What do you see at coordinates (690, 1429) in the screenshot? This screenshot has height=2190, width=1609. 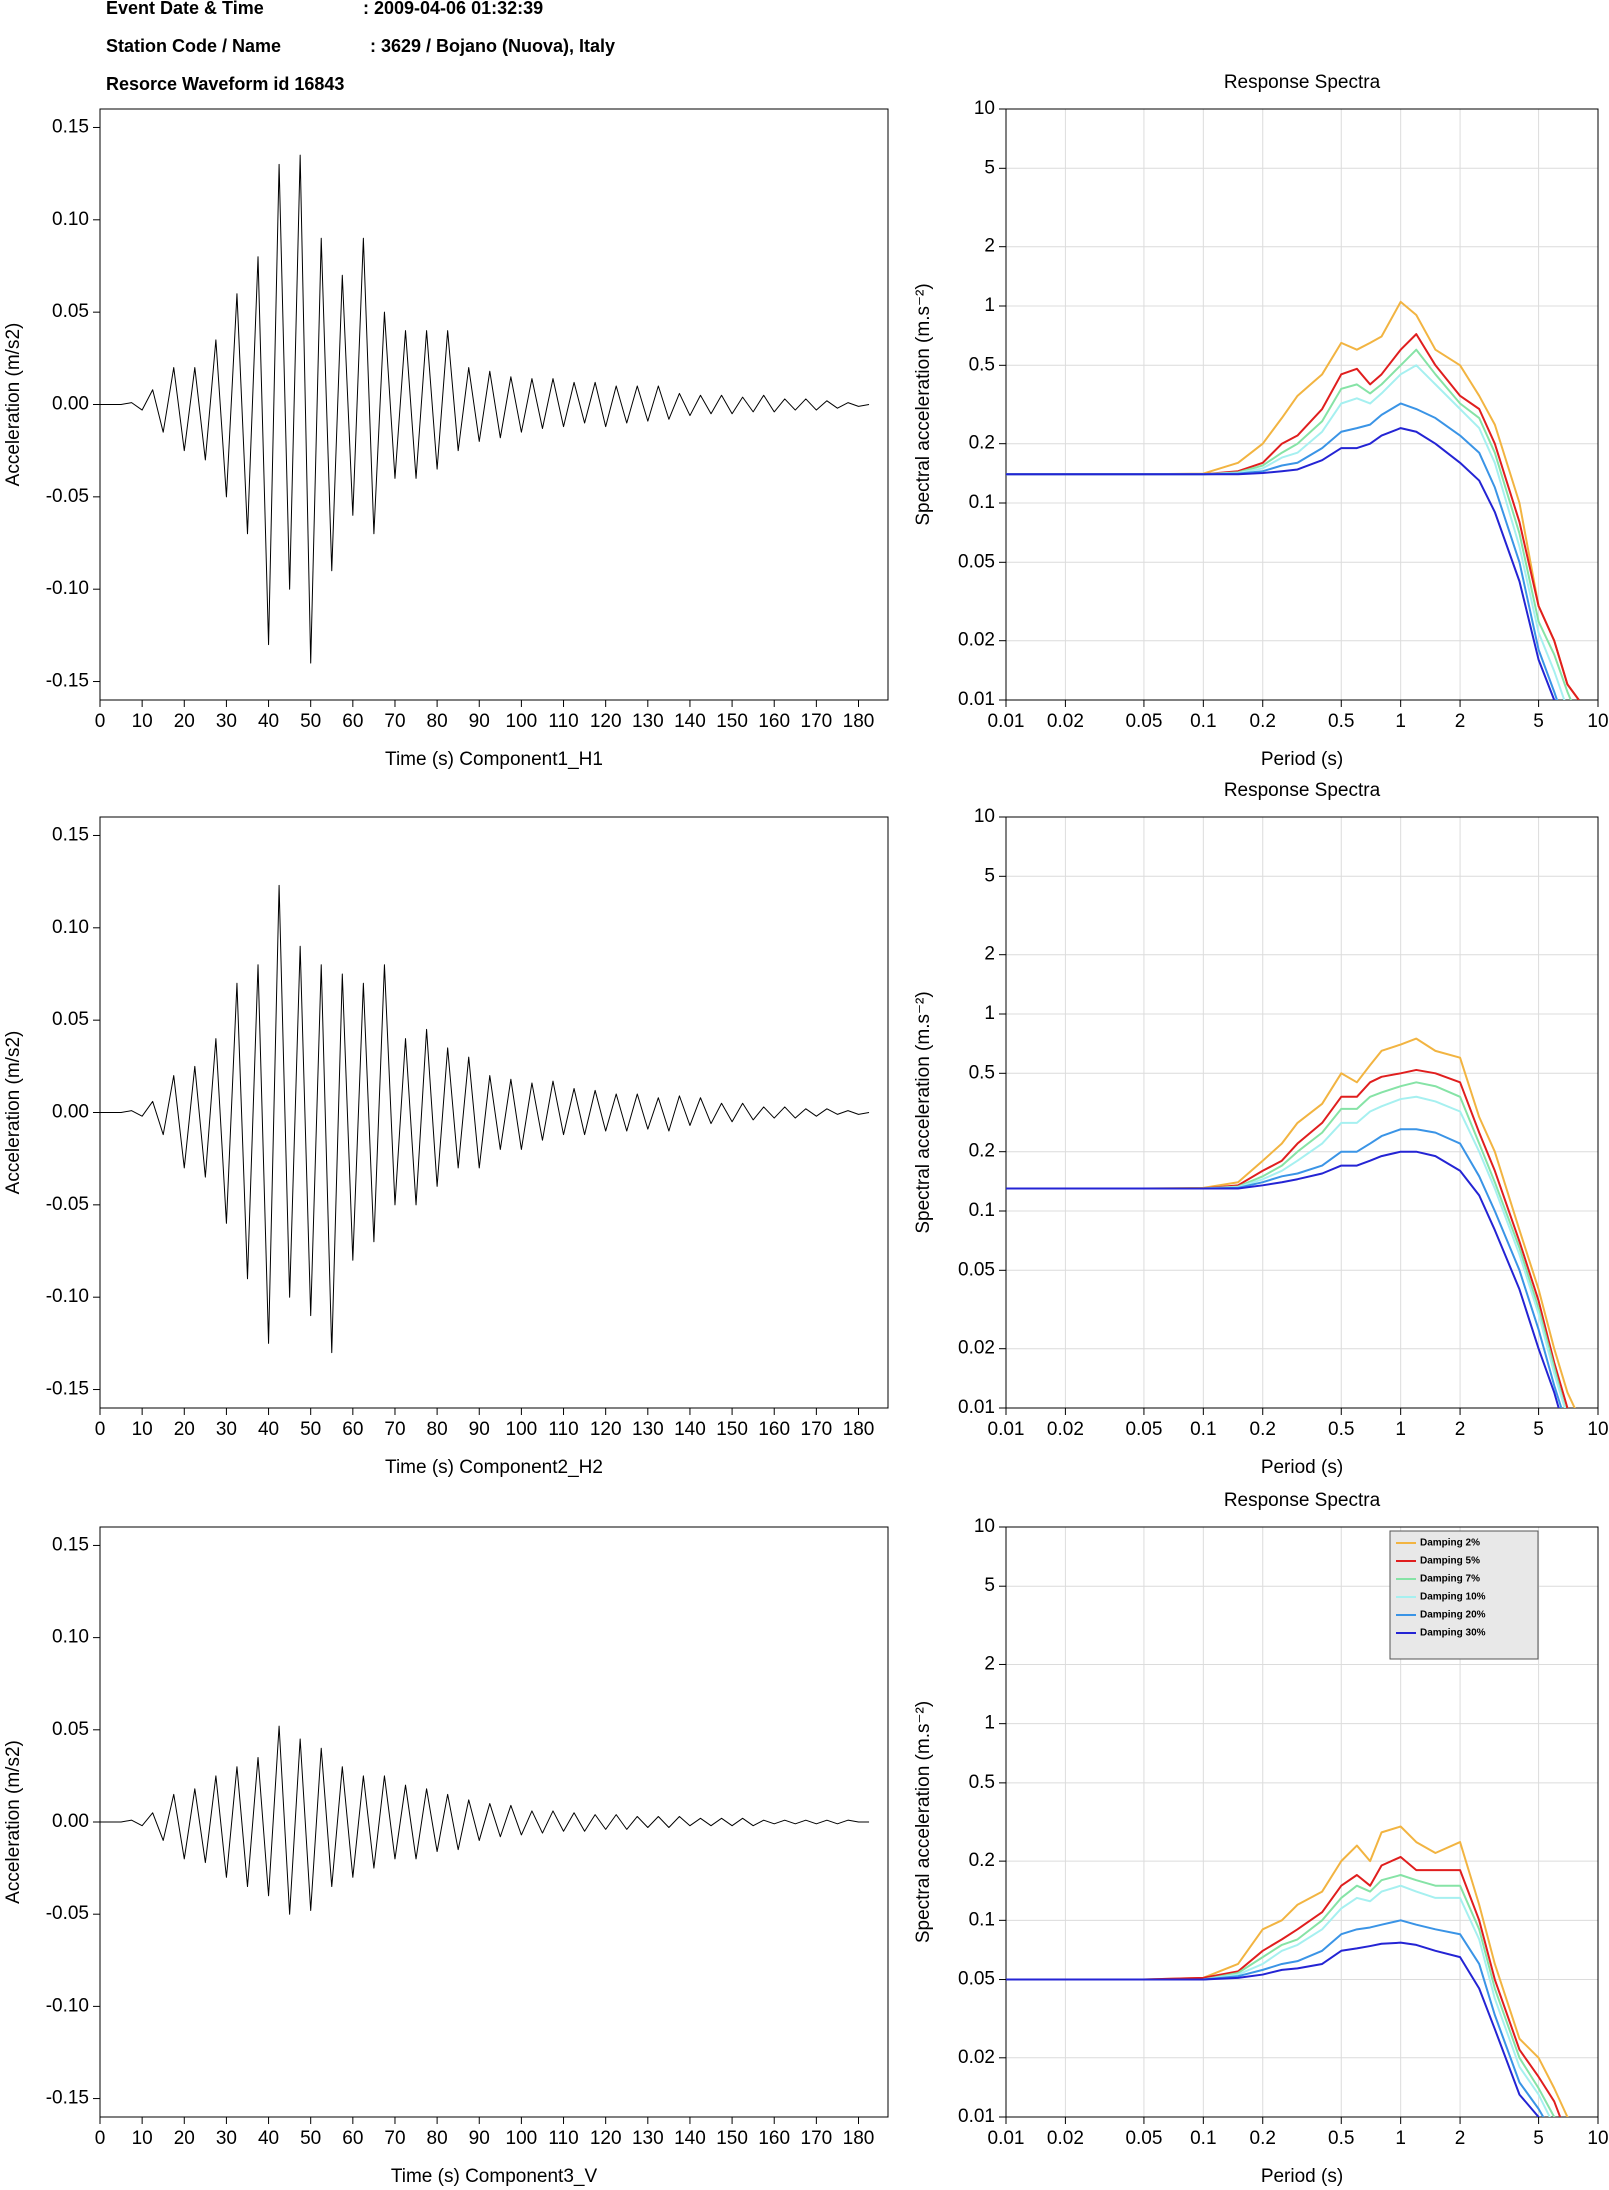 I see `x-tick-label: 140` at bounding box center [690, 1429].